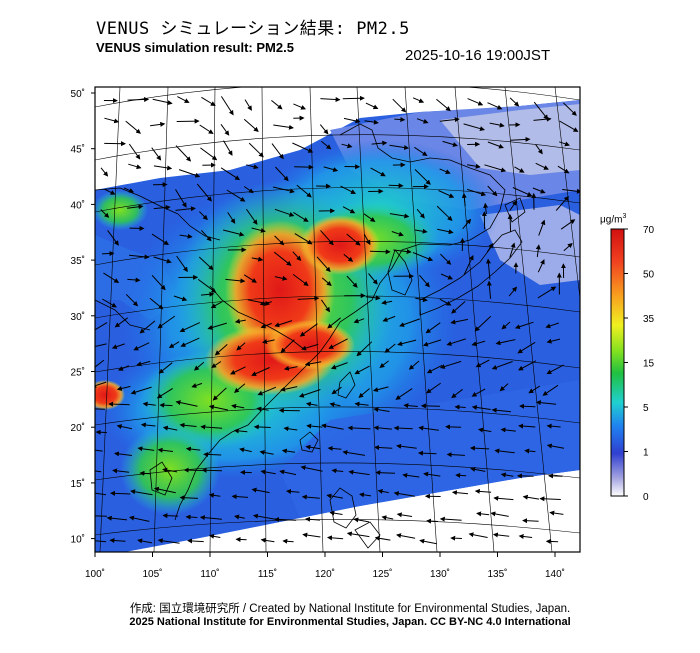 The image size is (700, 653). I want to click on colorbar-tick-label: 35, so click(649, 319).